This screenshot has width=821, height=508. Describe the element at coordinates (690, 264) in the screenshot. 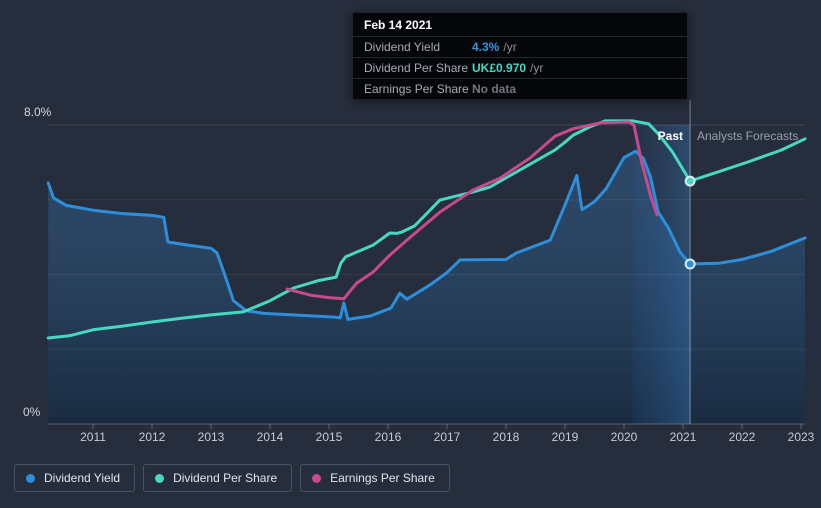

I see `marker-dividend-yield` at that location.